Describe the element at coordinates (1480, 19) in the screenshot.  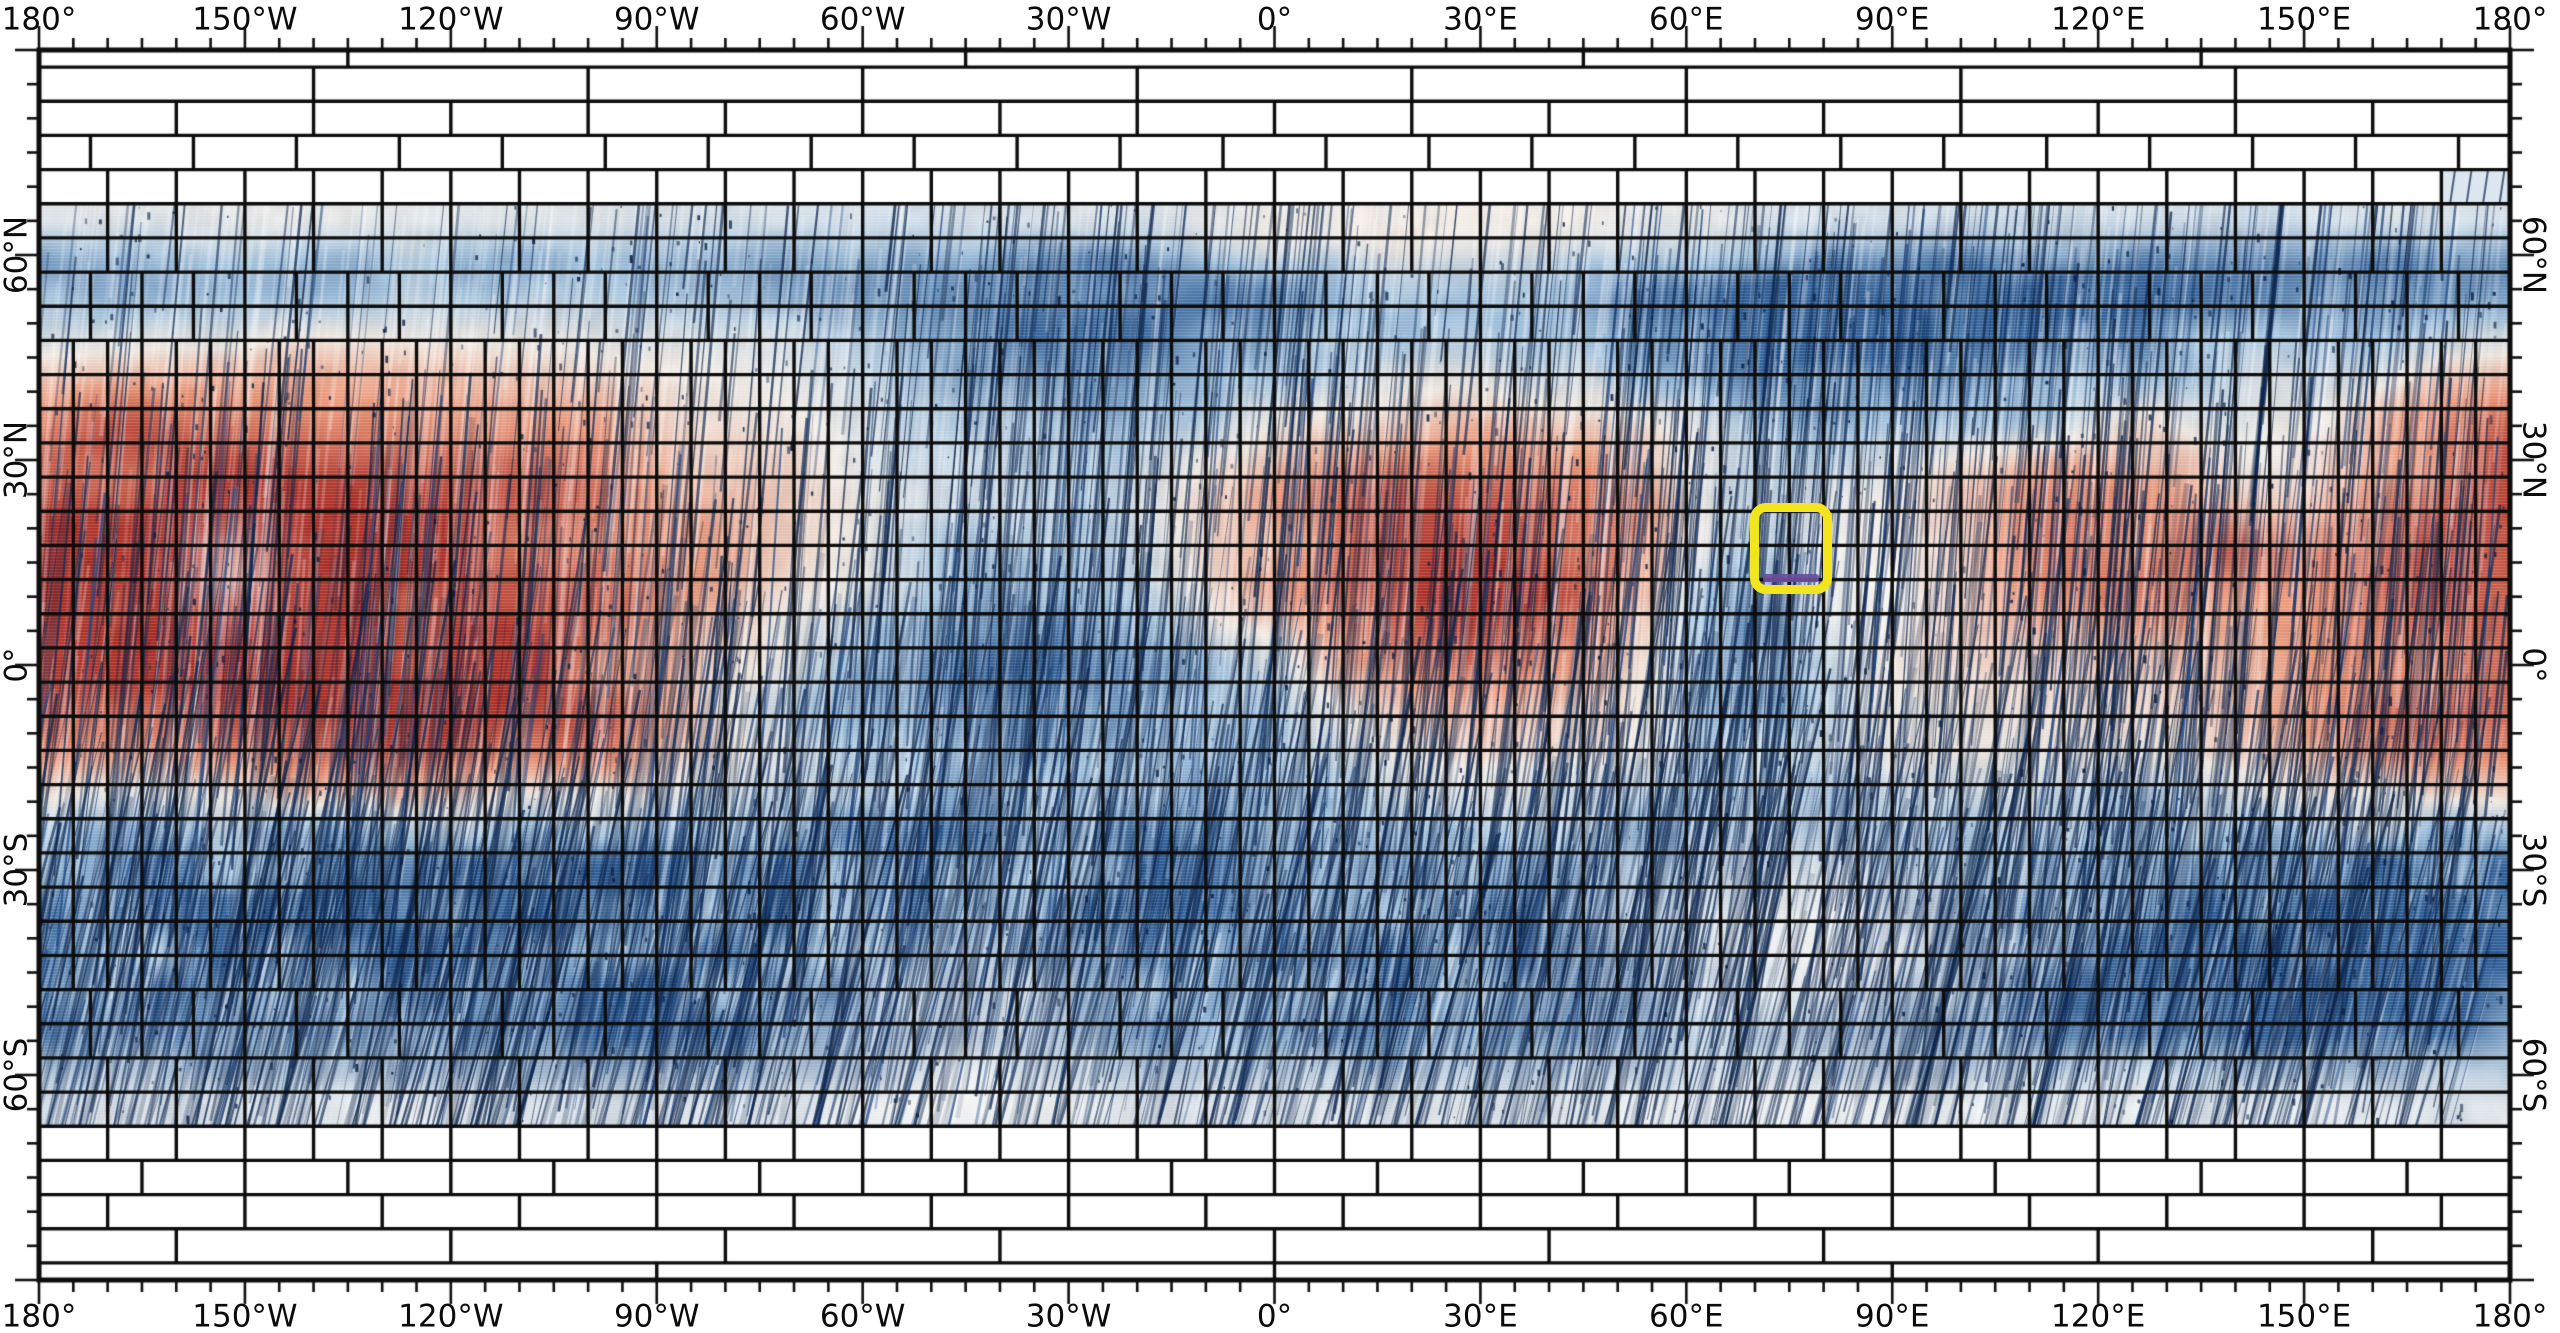
I see `axis-label-top-7: 30°E` at that location.